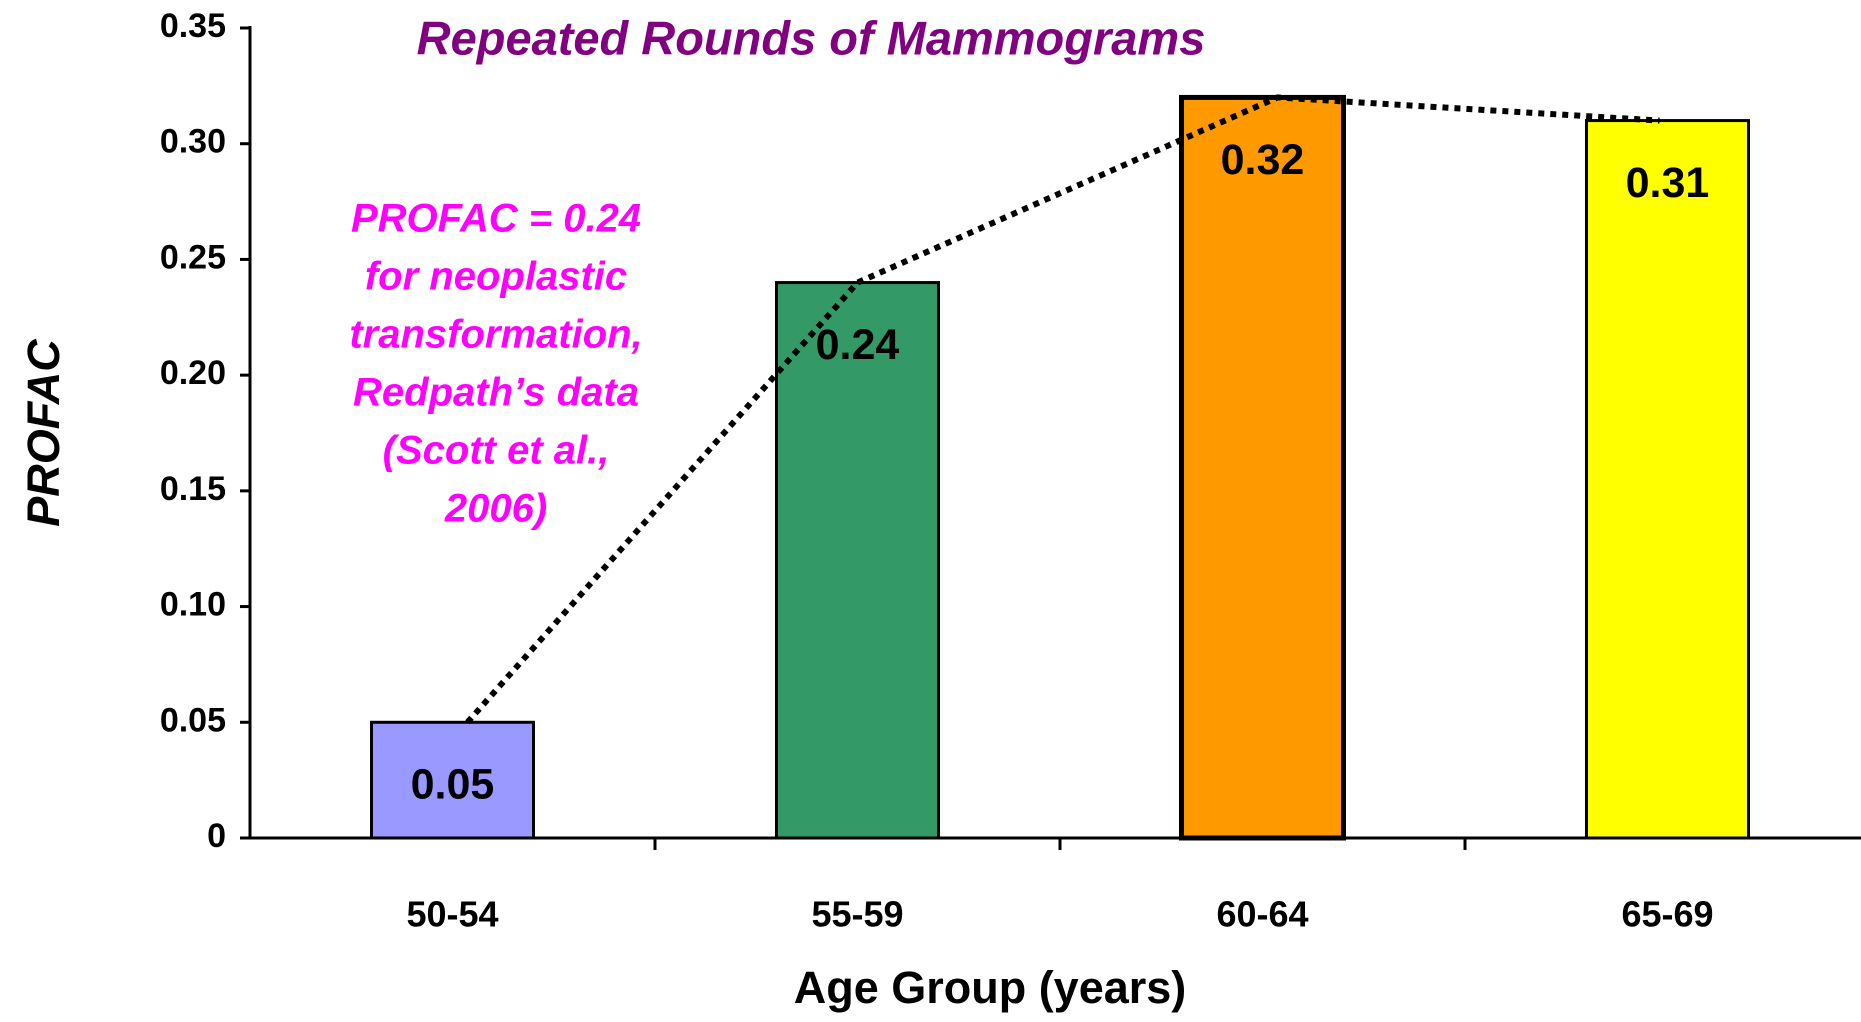 Image resolution: width=1861 pixels, height=1022 pixels. I want to click on y-tick-label: 0.35, so click(193, 26).